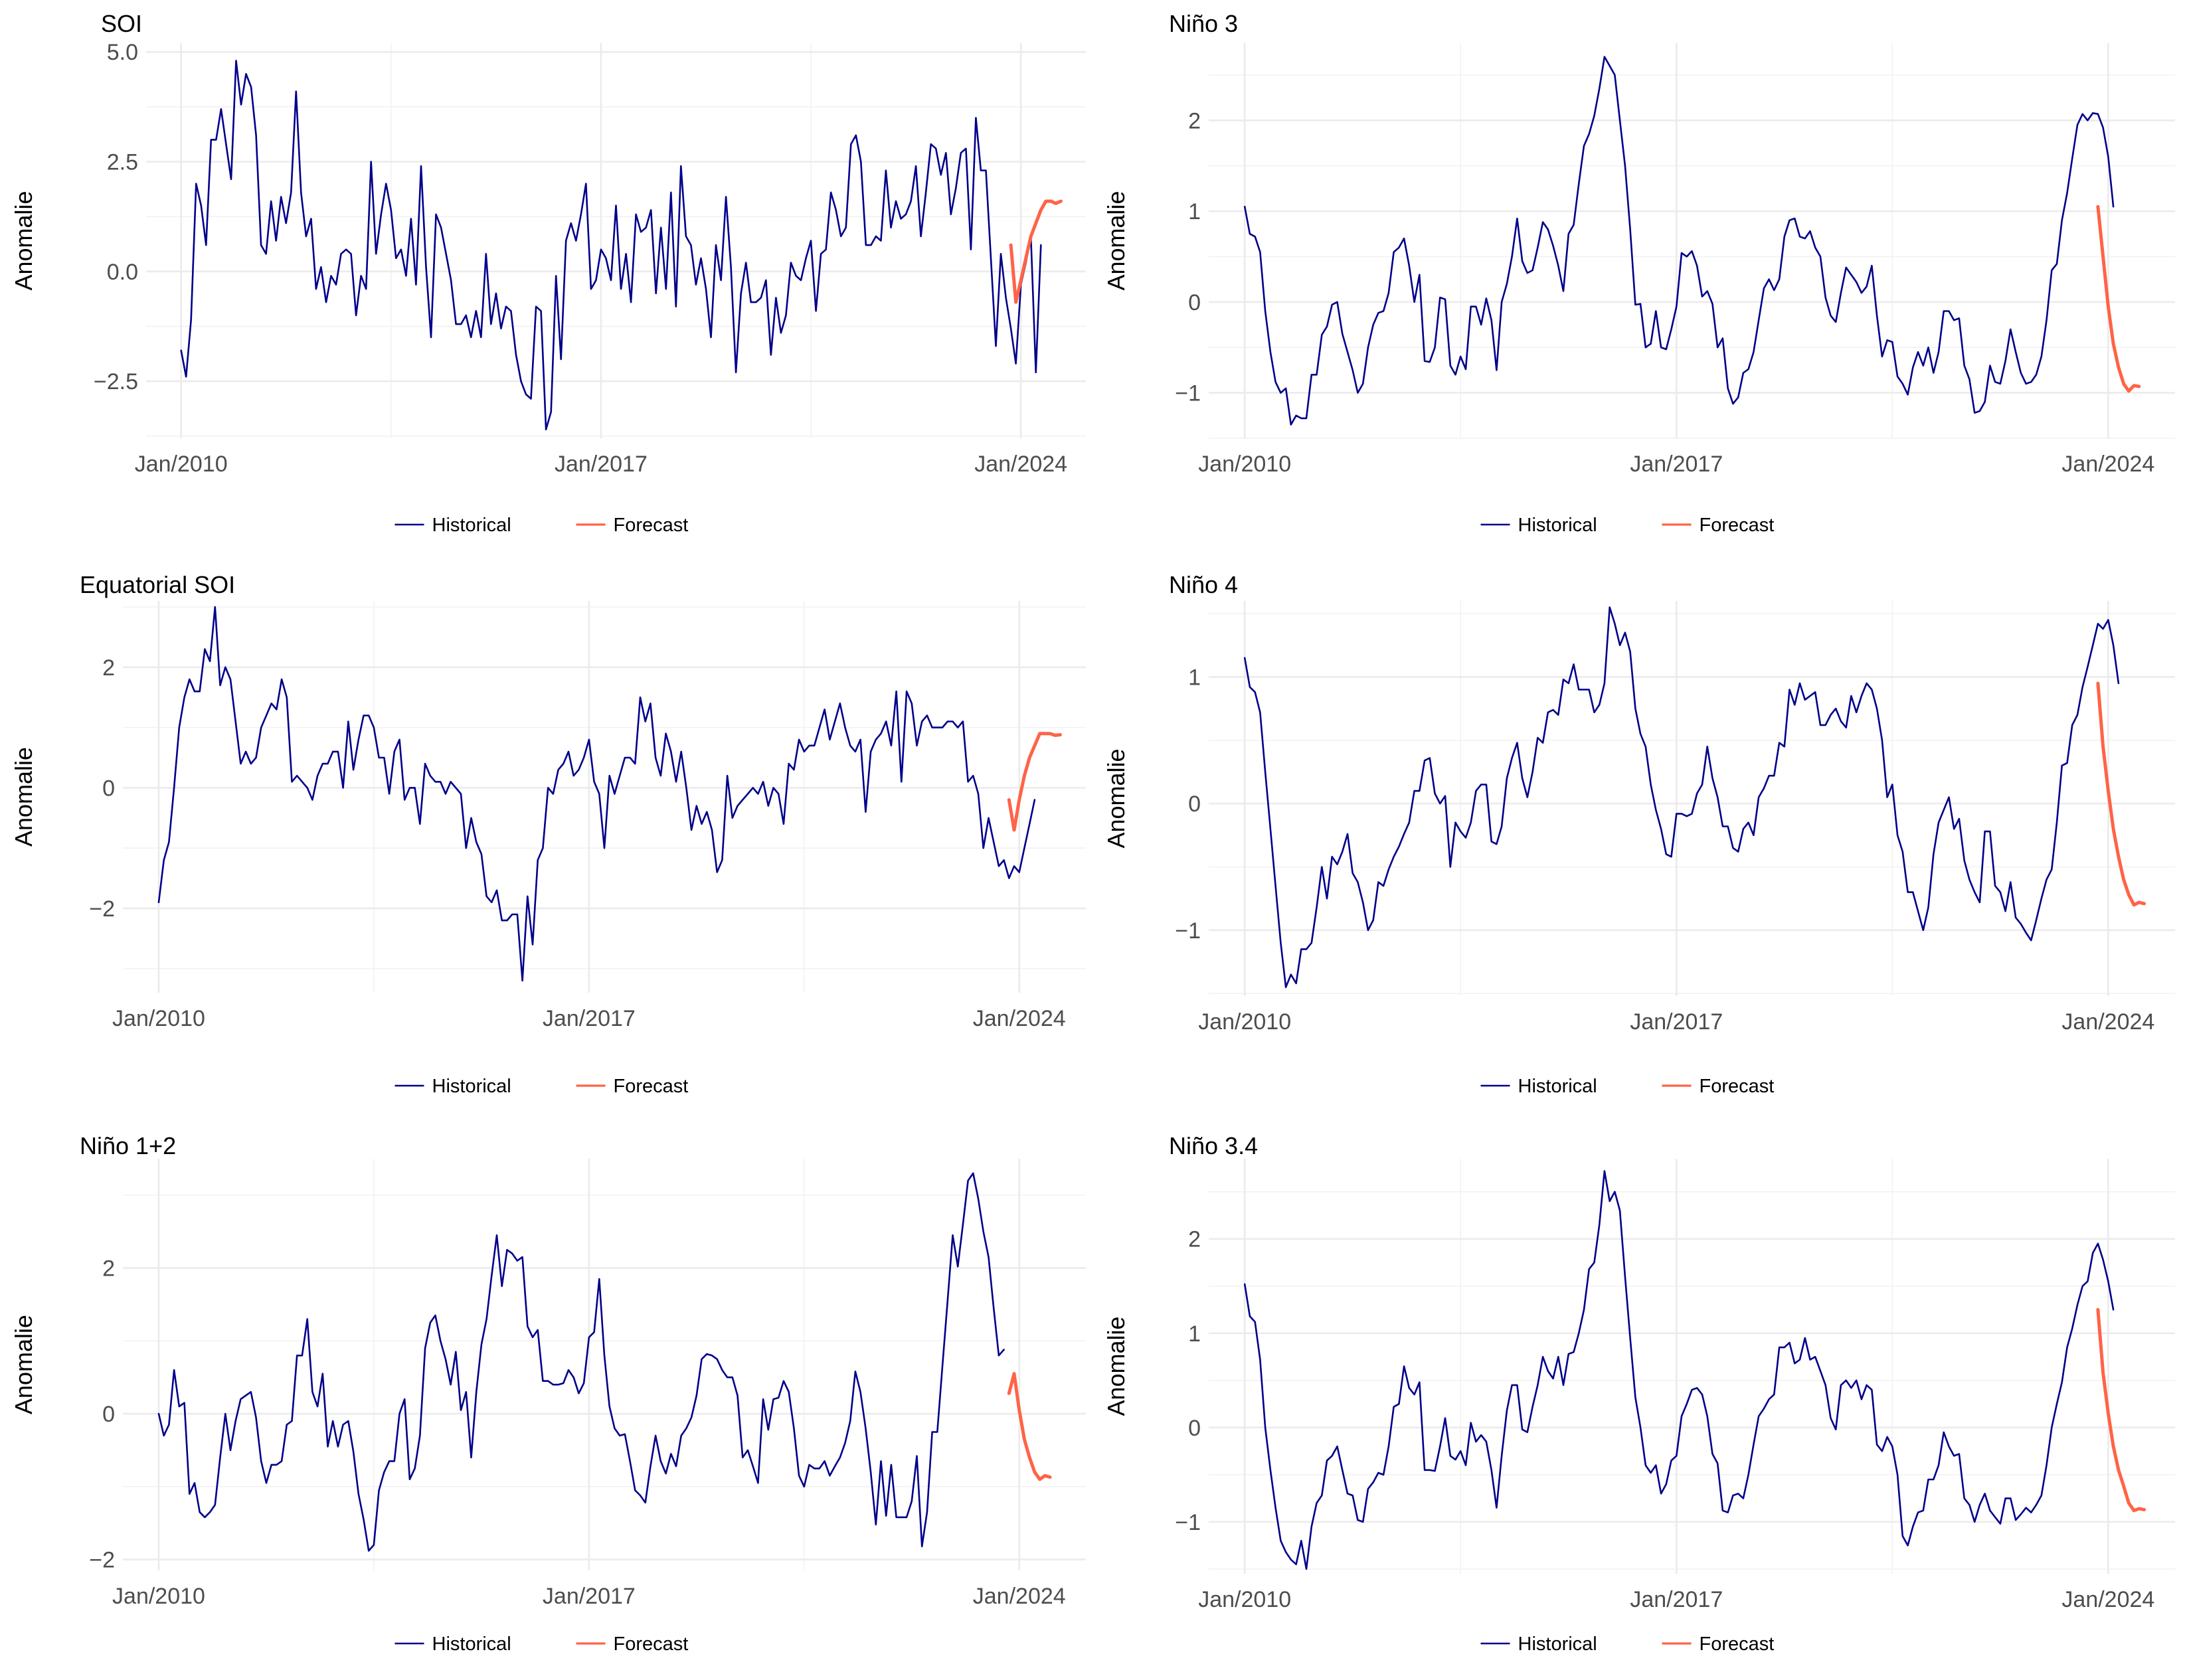  What do you see at coordinates (157, 584) in the screenshot?
I see `chart-title: Equatorial SOI` at bounding box center [157, 584].